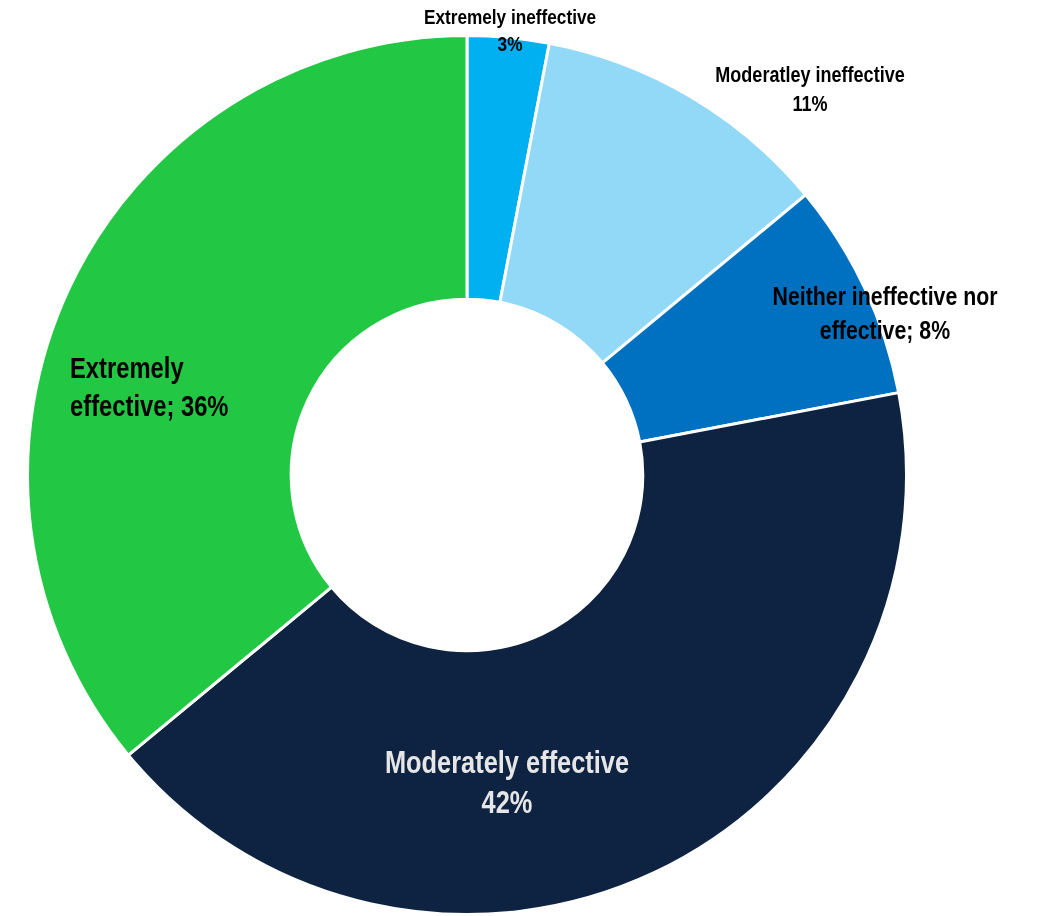 The height and width of the screenshot is (916, 1040). What do you see at coordinates (510, 17) in the screenshot?
I see `slice-label: Extremely ineffective` at bounding box center [510, 17].